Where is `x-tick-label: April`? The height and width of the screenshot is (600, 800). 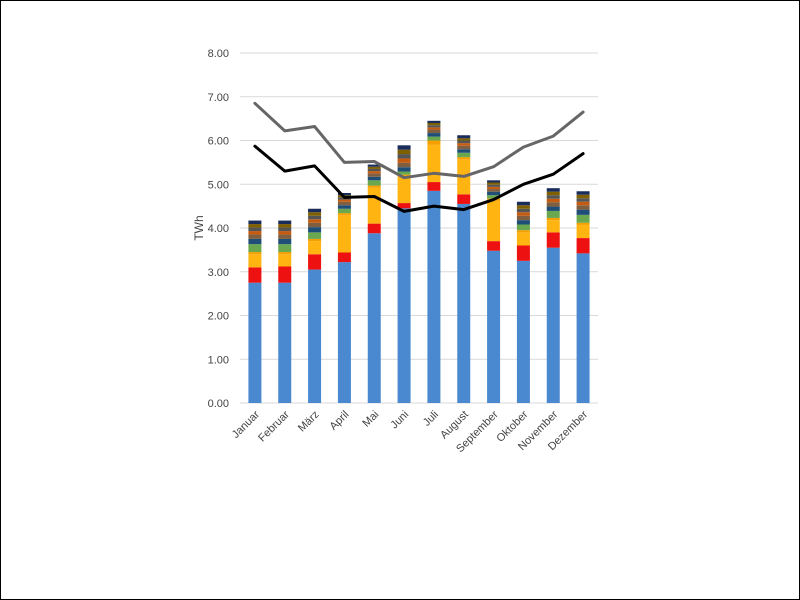
x-tick-label: April is located at coordinates (339, 421).